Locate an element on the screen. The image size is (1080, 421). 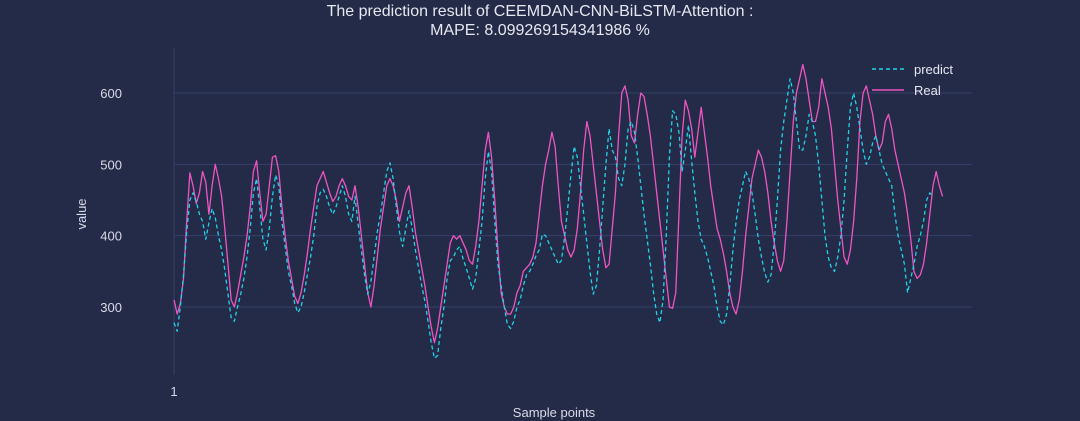
legend: predict Real is located at coordinates (912, 80).